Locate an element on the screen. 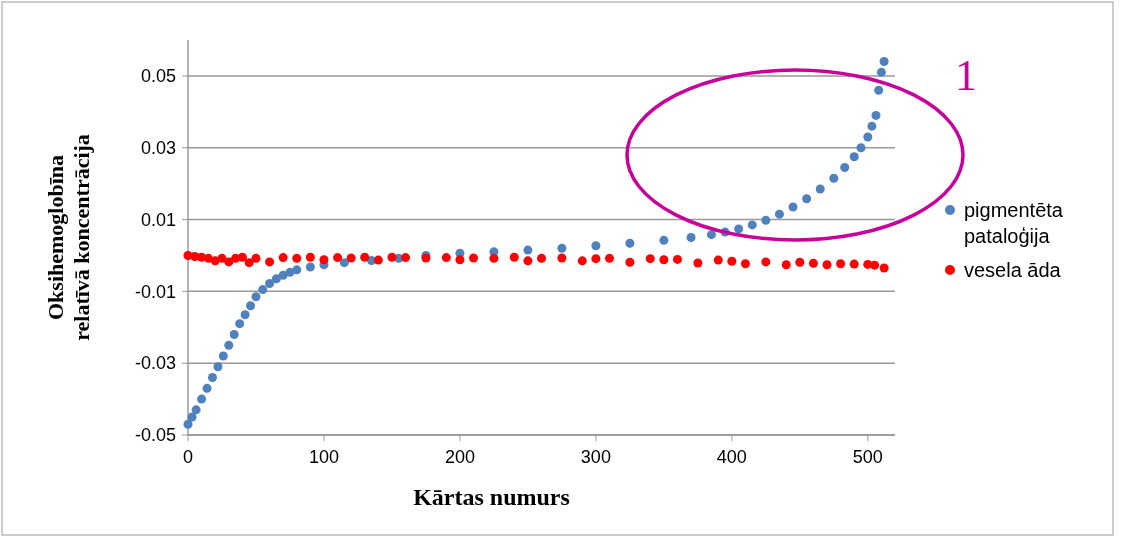 Image resolution: width=1125 pixels, height=545 pixels. x-tick-label: 0 is located at coordinates (188, 457).